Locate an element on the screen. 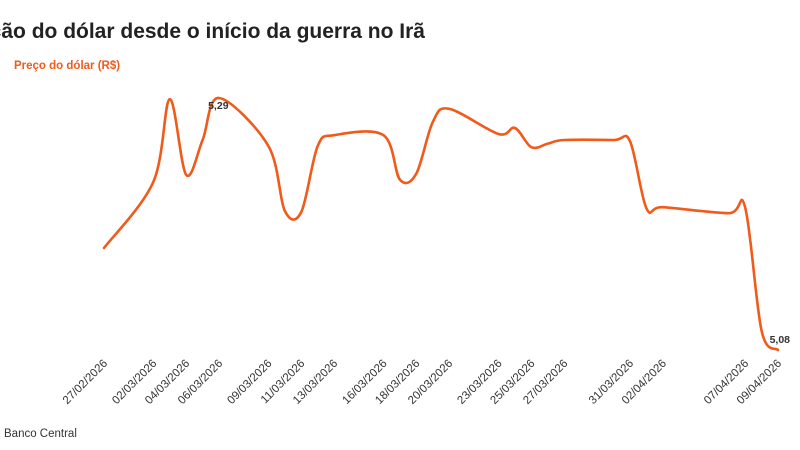 This screenshot has height=450, width=800. source-note: Banco Central is located at coordinates (40, 434).